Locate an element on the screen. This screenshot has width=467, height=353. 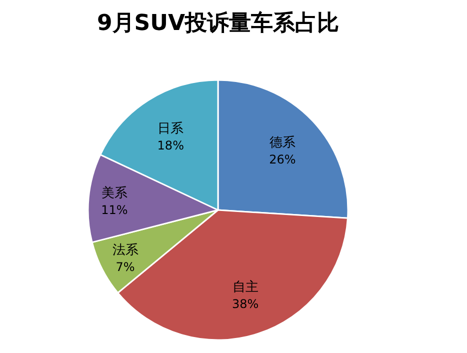
chart-title: 9月SUV投诉量车系占比 is located at coordinates (218, 23).